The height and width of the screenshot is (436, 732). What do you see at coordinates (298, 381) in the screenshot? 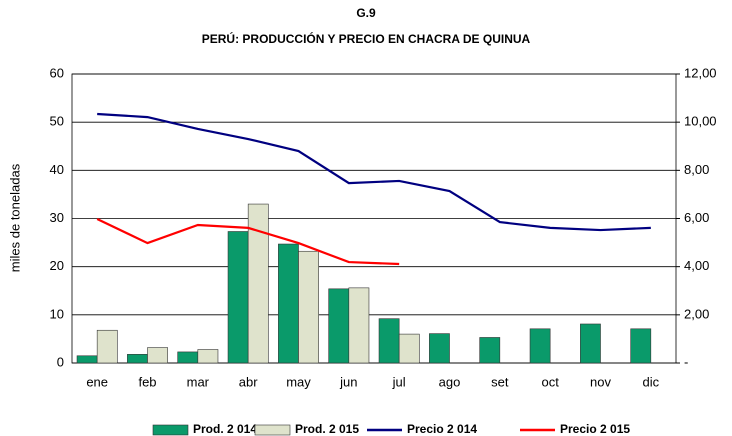
I see `x-tick-label: may` at bounding box center [298, 381].